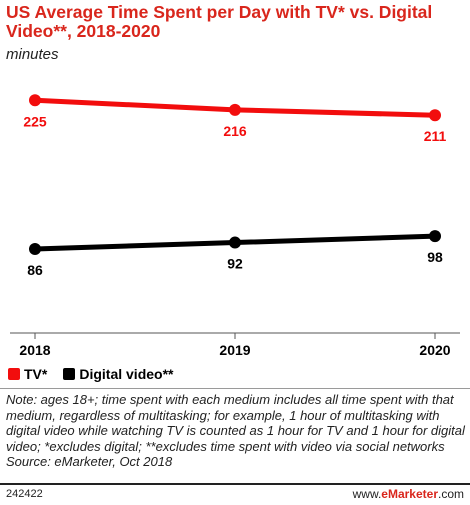  Describe the element at coordinates (89, 461) in the screenshot. I see `source-text: Source: eMarketer, Oct 2018` at that location.